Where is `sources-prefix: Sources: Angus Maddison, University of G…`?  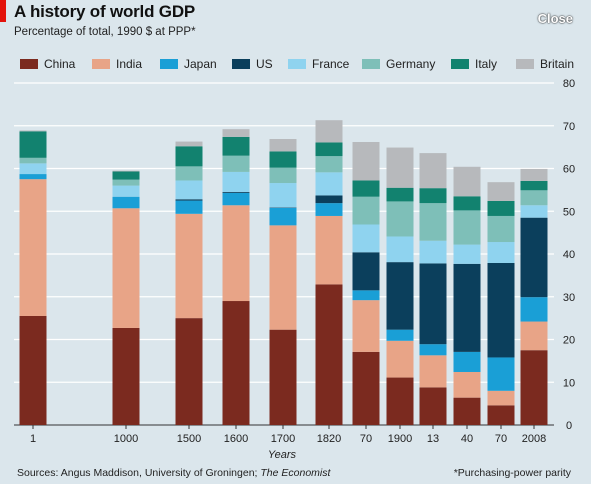 sources-prefix: Sources: Angus Maddison, University of G… is located at coordinates (139, 473).